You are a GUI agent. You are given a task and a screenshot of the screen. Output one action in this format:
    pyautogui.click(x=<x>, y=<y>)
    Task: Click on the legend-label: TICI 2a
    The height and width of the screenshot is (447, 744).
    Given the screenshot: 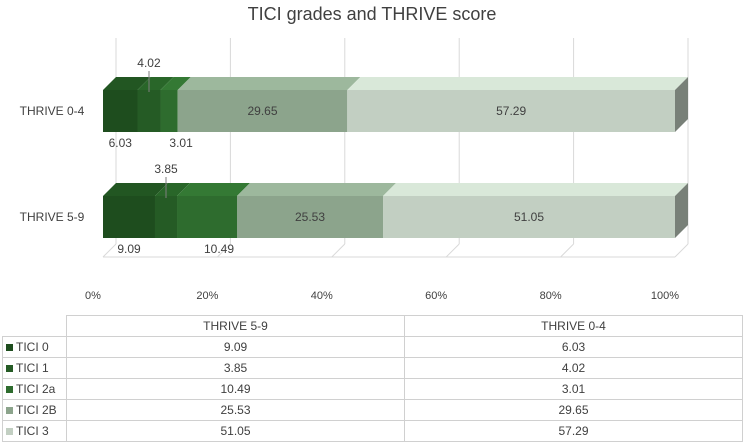 What is the action you would take?
    pyautogui.click(x=36, y=389)
    